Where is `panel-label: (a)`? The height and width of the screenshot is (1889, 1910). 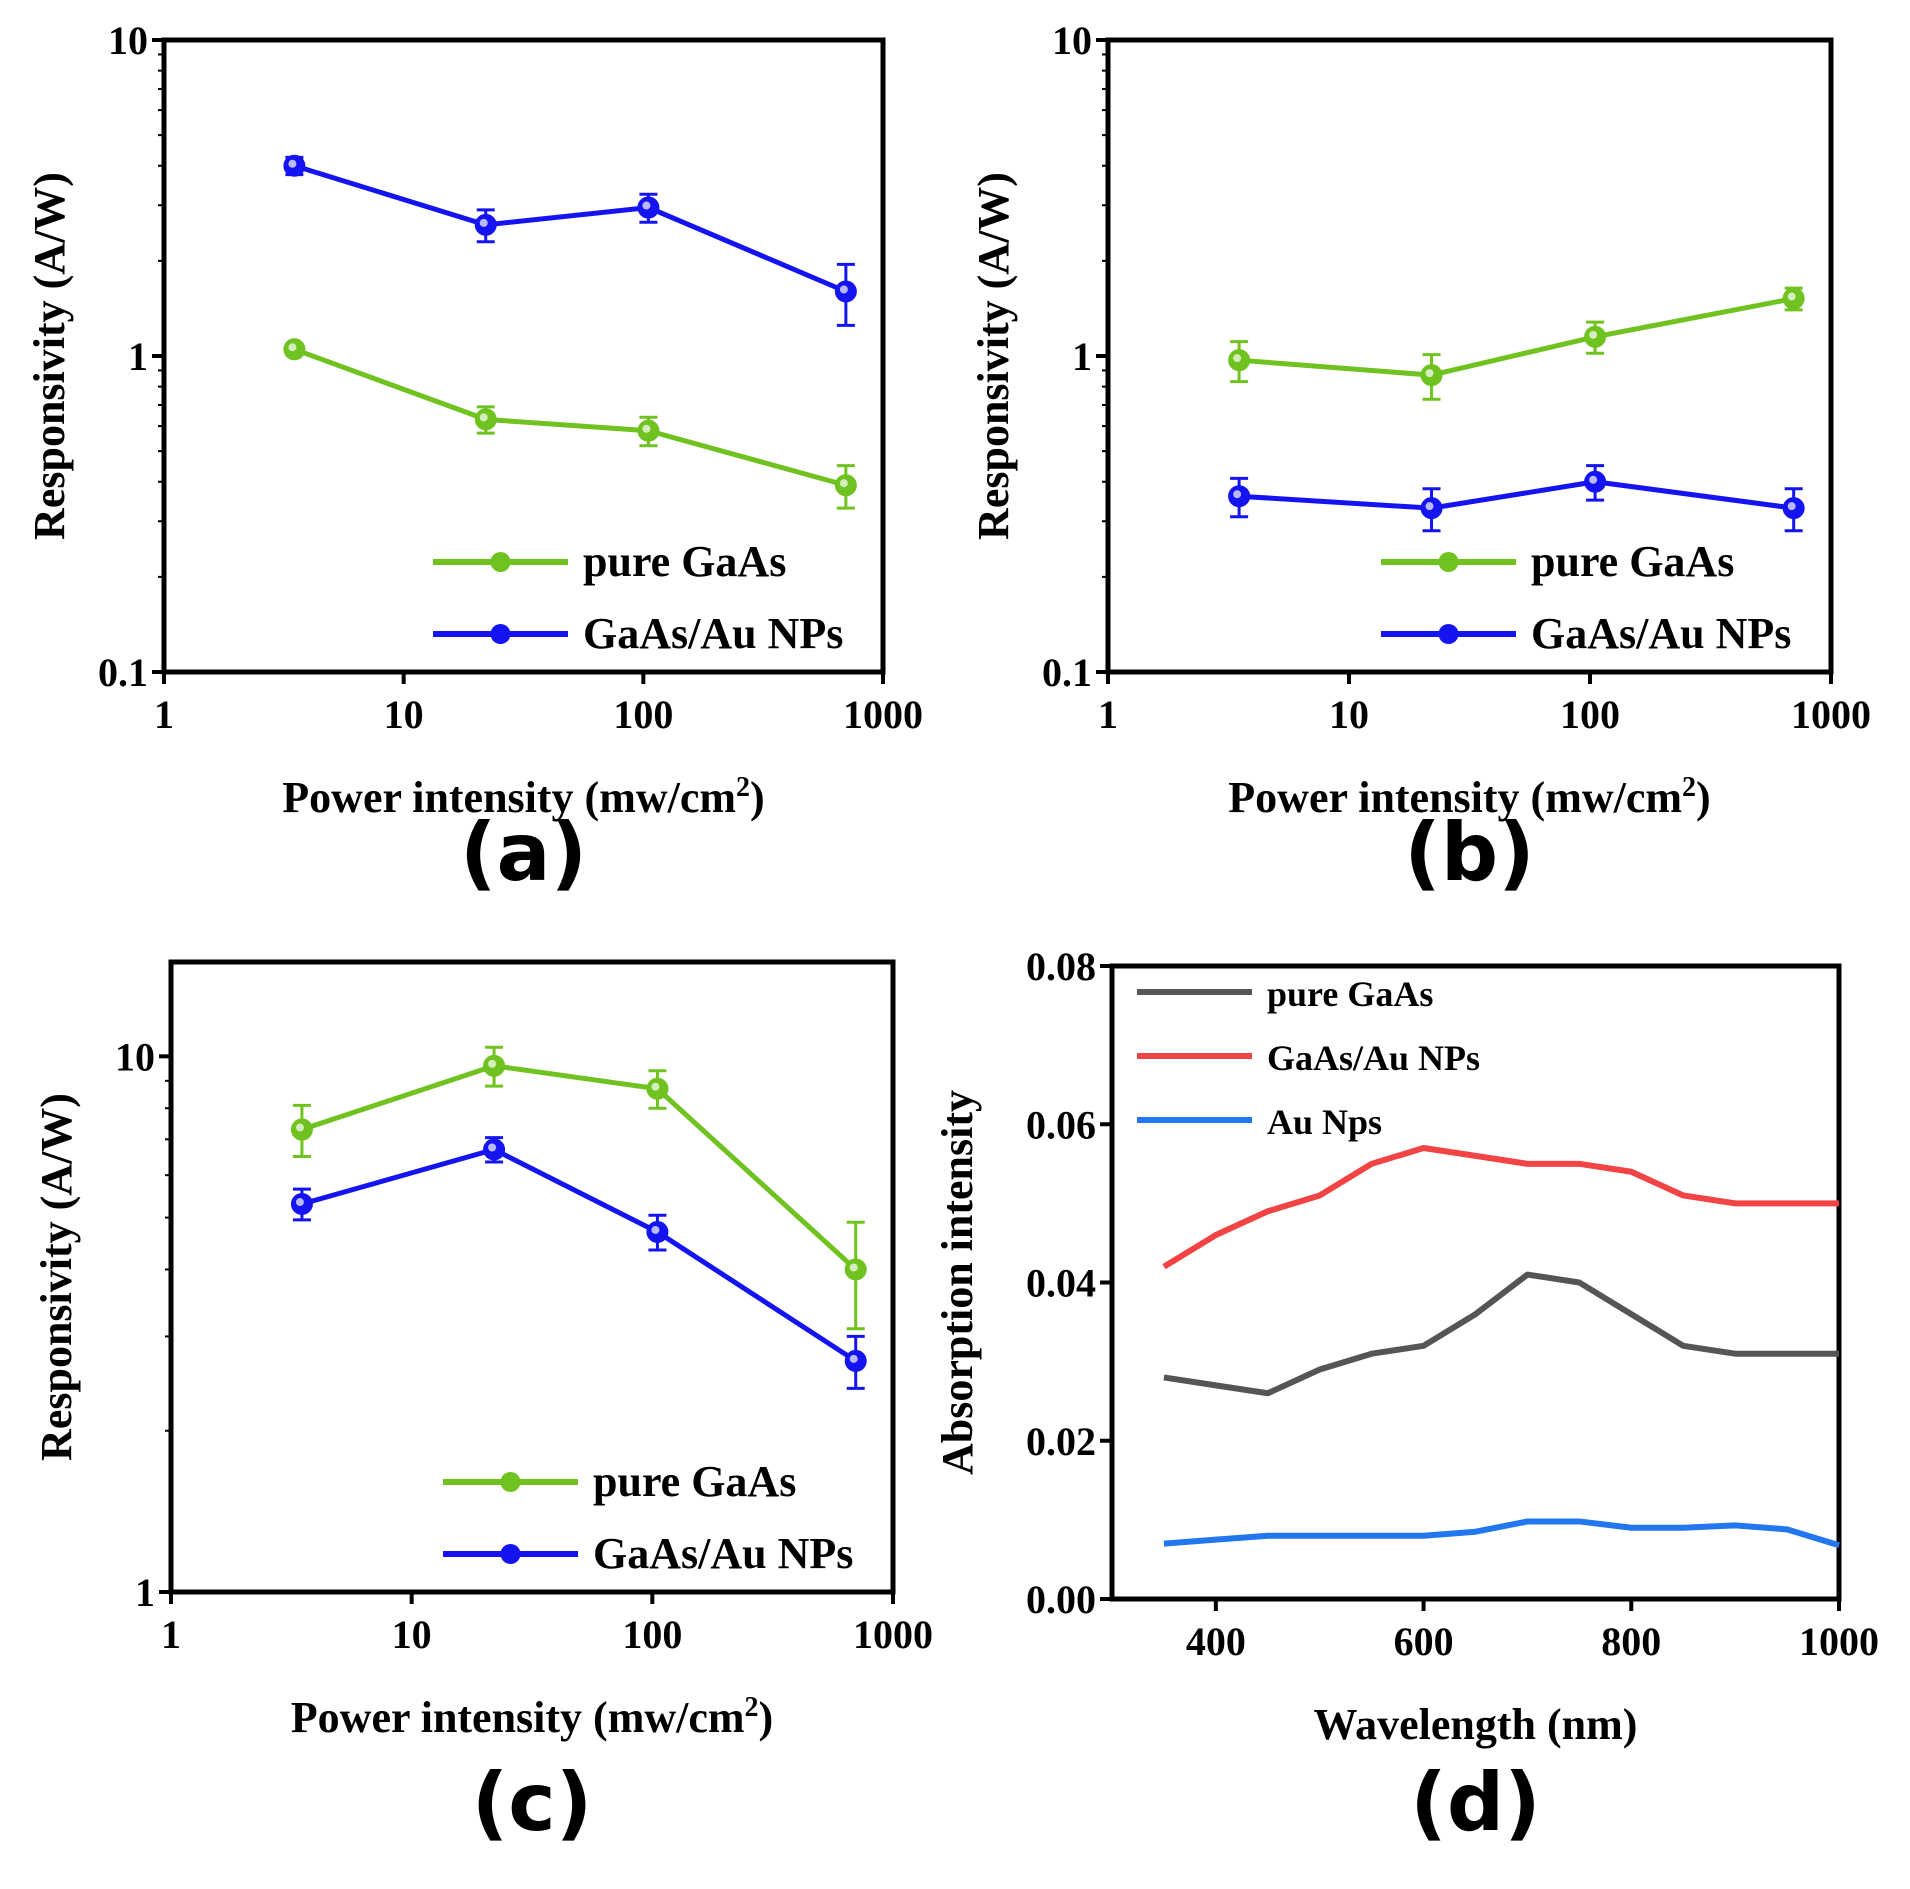 panel-label: (a) is located at coordinates (523, 852).